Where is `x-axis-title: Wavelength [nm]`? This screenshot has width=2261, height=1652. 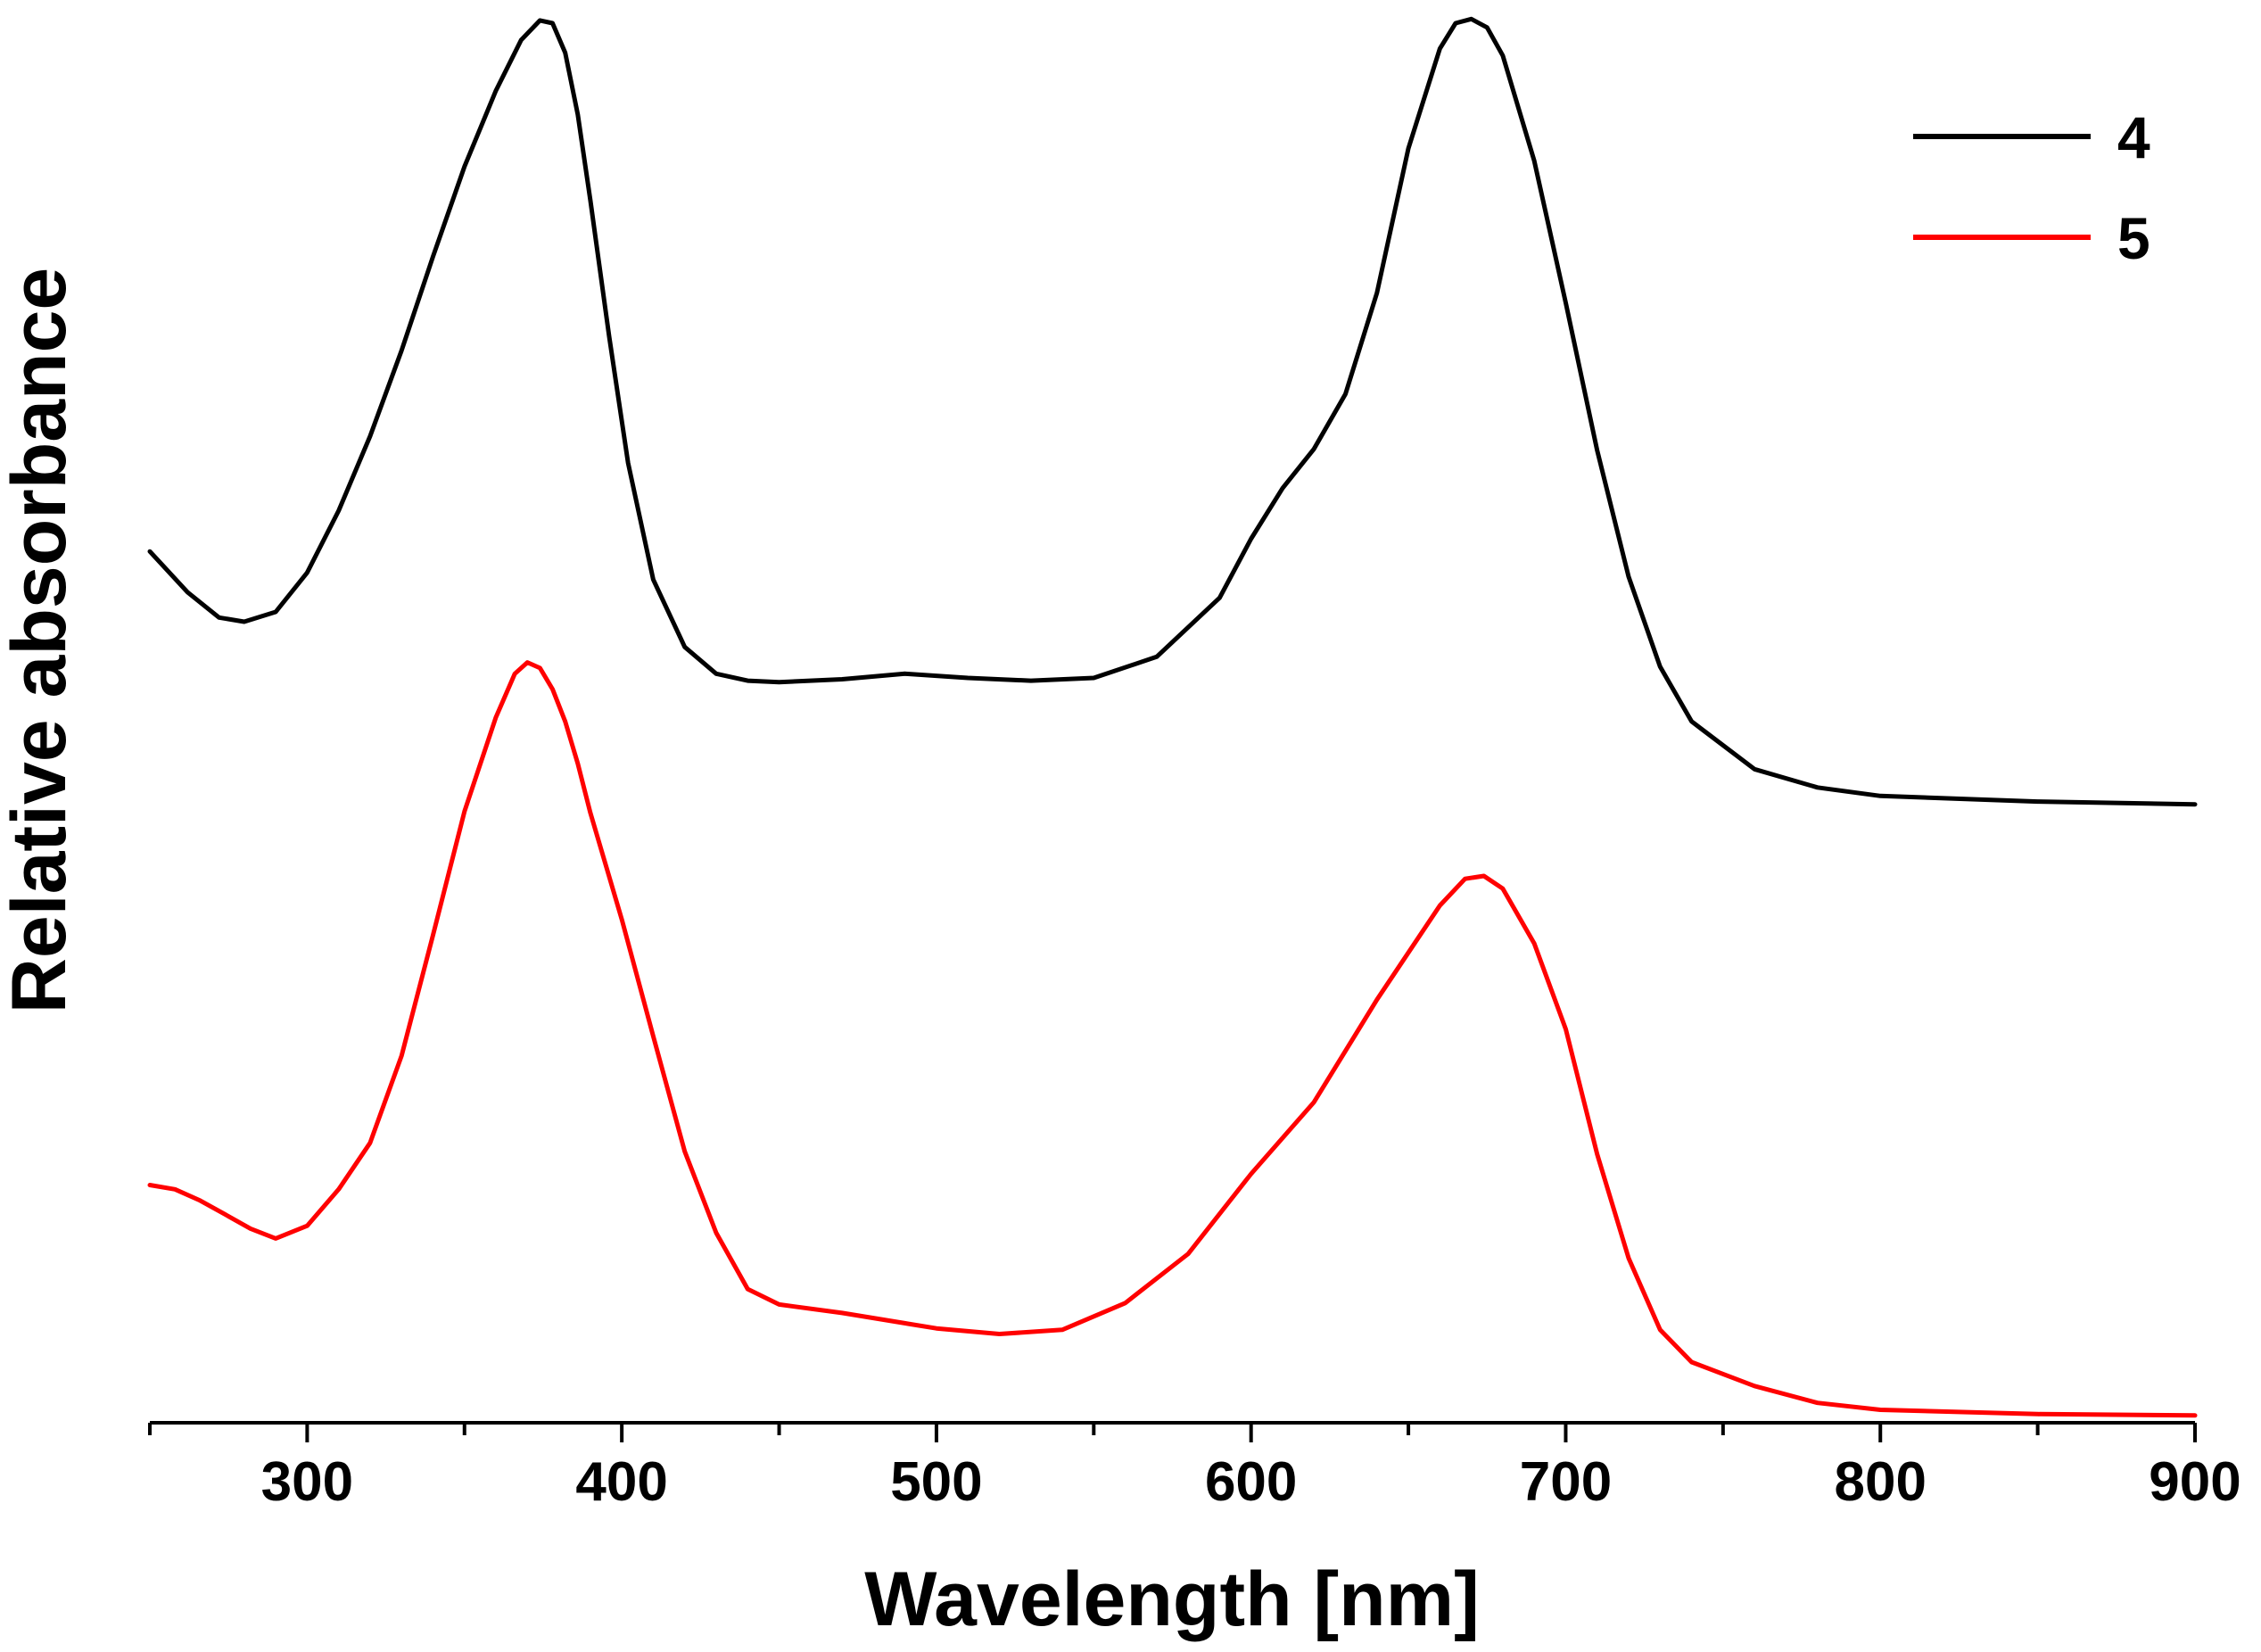
x-axis-title: Wavelength [nm] is located at coordinates (1172, 1599).